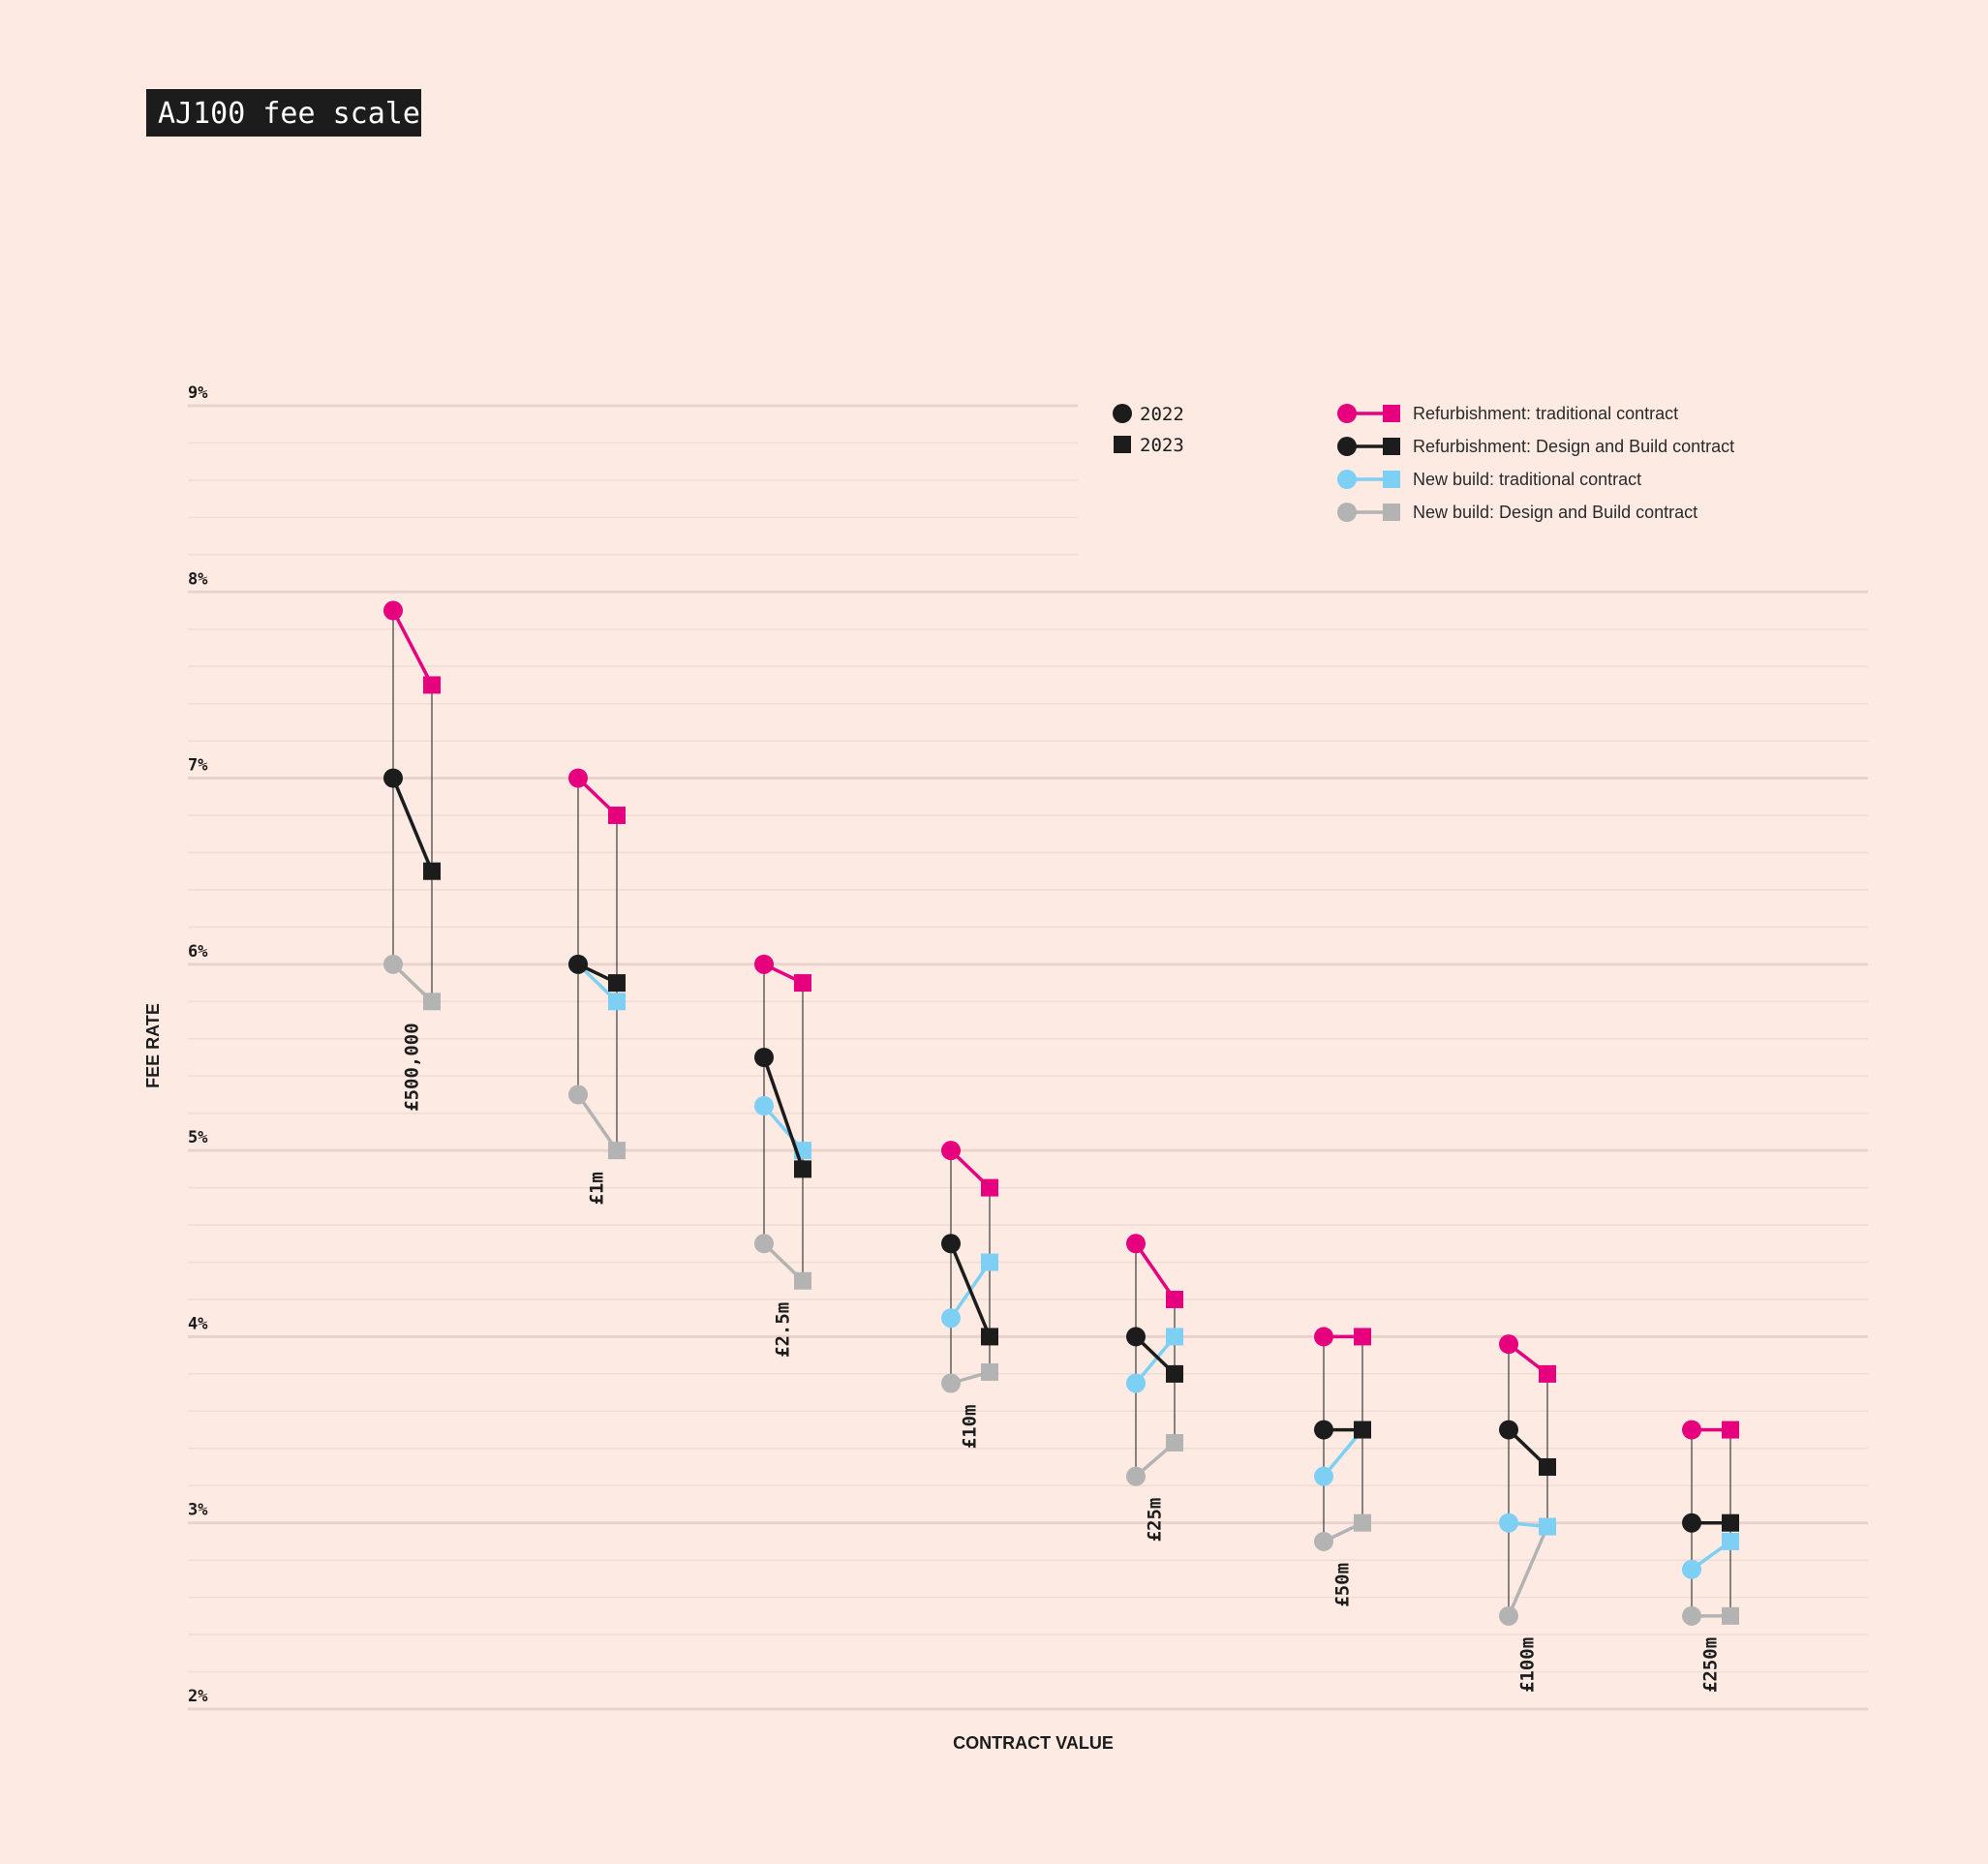  I want to click on x-category-label: £10m, so click(970, 1428).